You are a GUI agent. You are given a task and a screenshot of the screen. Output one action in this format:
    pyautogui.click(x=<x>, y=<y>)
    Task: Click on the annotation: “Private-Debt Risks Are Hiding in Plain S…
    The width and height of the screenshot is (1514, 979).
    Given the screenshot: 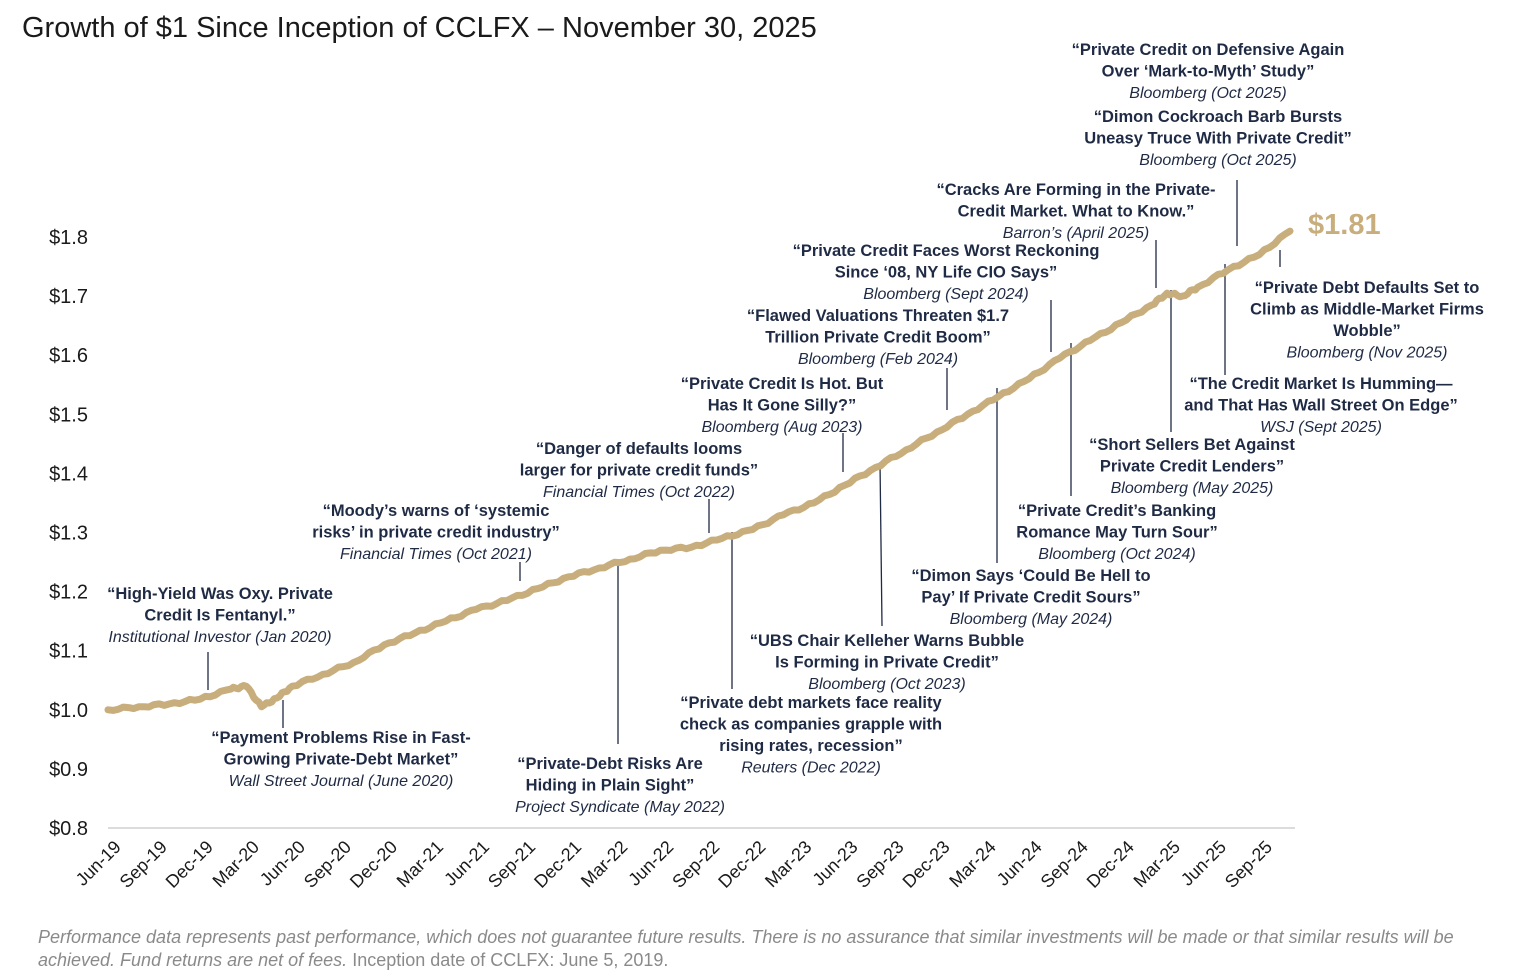 What is the action you would take?
    pyautogui.click(x=620, y=785)
    